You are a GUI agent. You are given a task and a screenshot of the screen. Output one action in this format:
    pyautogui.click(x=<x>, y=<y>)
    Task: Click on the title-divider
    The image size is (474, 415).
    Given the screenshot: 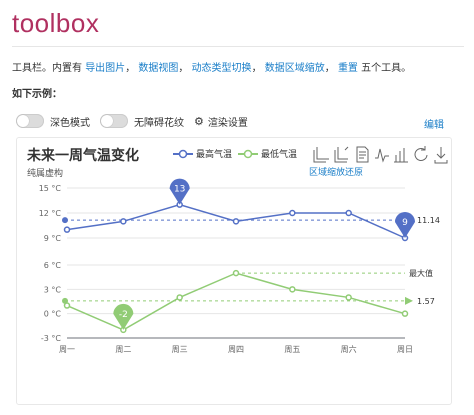 What is the action you would take?
    pyautogui.click(x=238, y=46)
    